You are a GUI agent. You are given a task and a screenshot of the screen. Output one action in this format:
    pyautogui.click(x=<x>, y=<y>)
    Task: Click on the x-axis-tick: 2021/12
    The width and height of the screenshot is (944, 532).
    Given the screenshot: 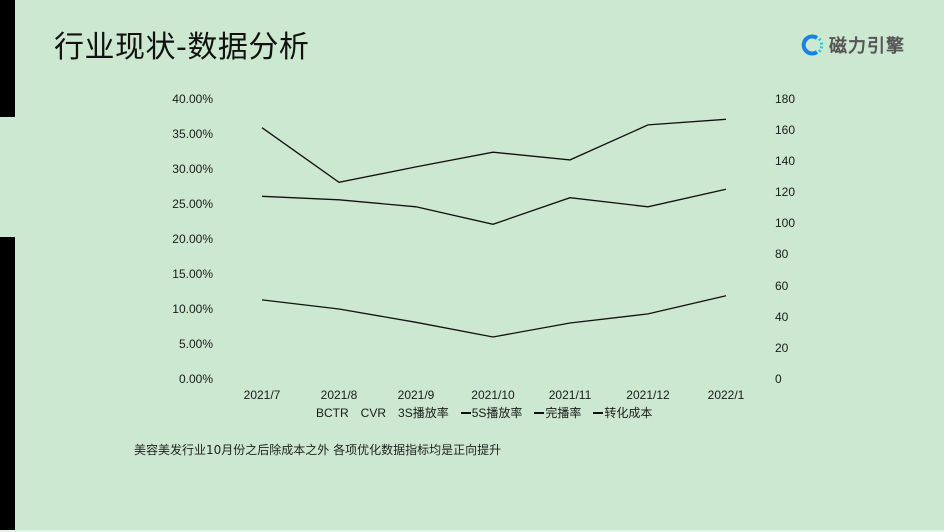 What is the action you would take?
    pyautogui.click(x=648, y=395)
    